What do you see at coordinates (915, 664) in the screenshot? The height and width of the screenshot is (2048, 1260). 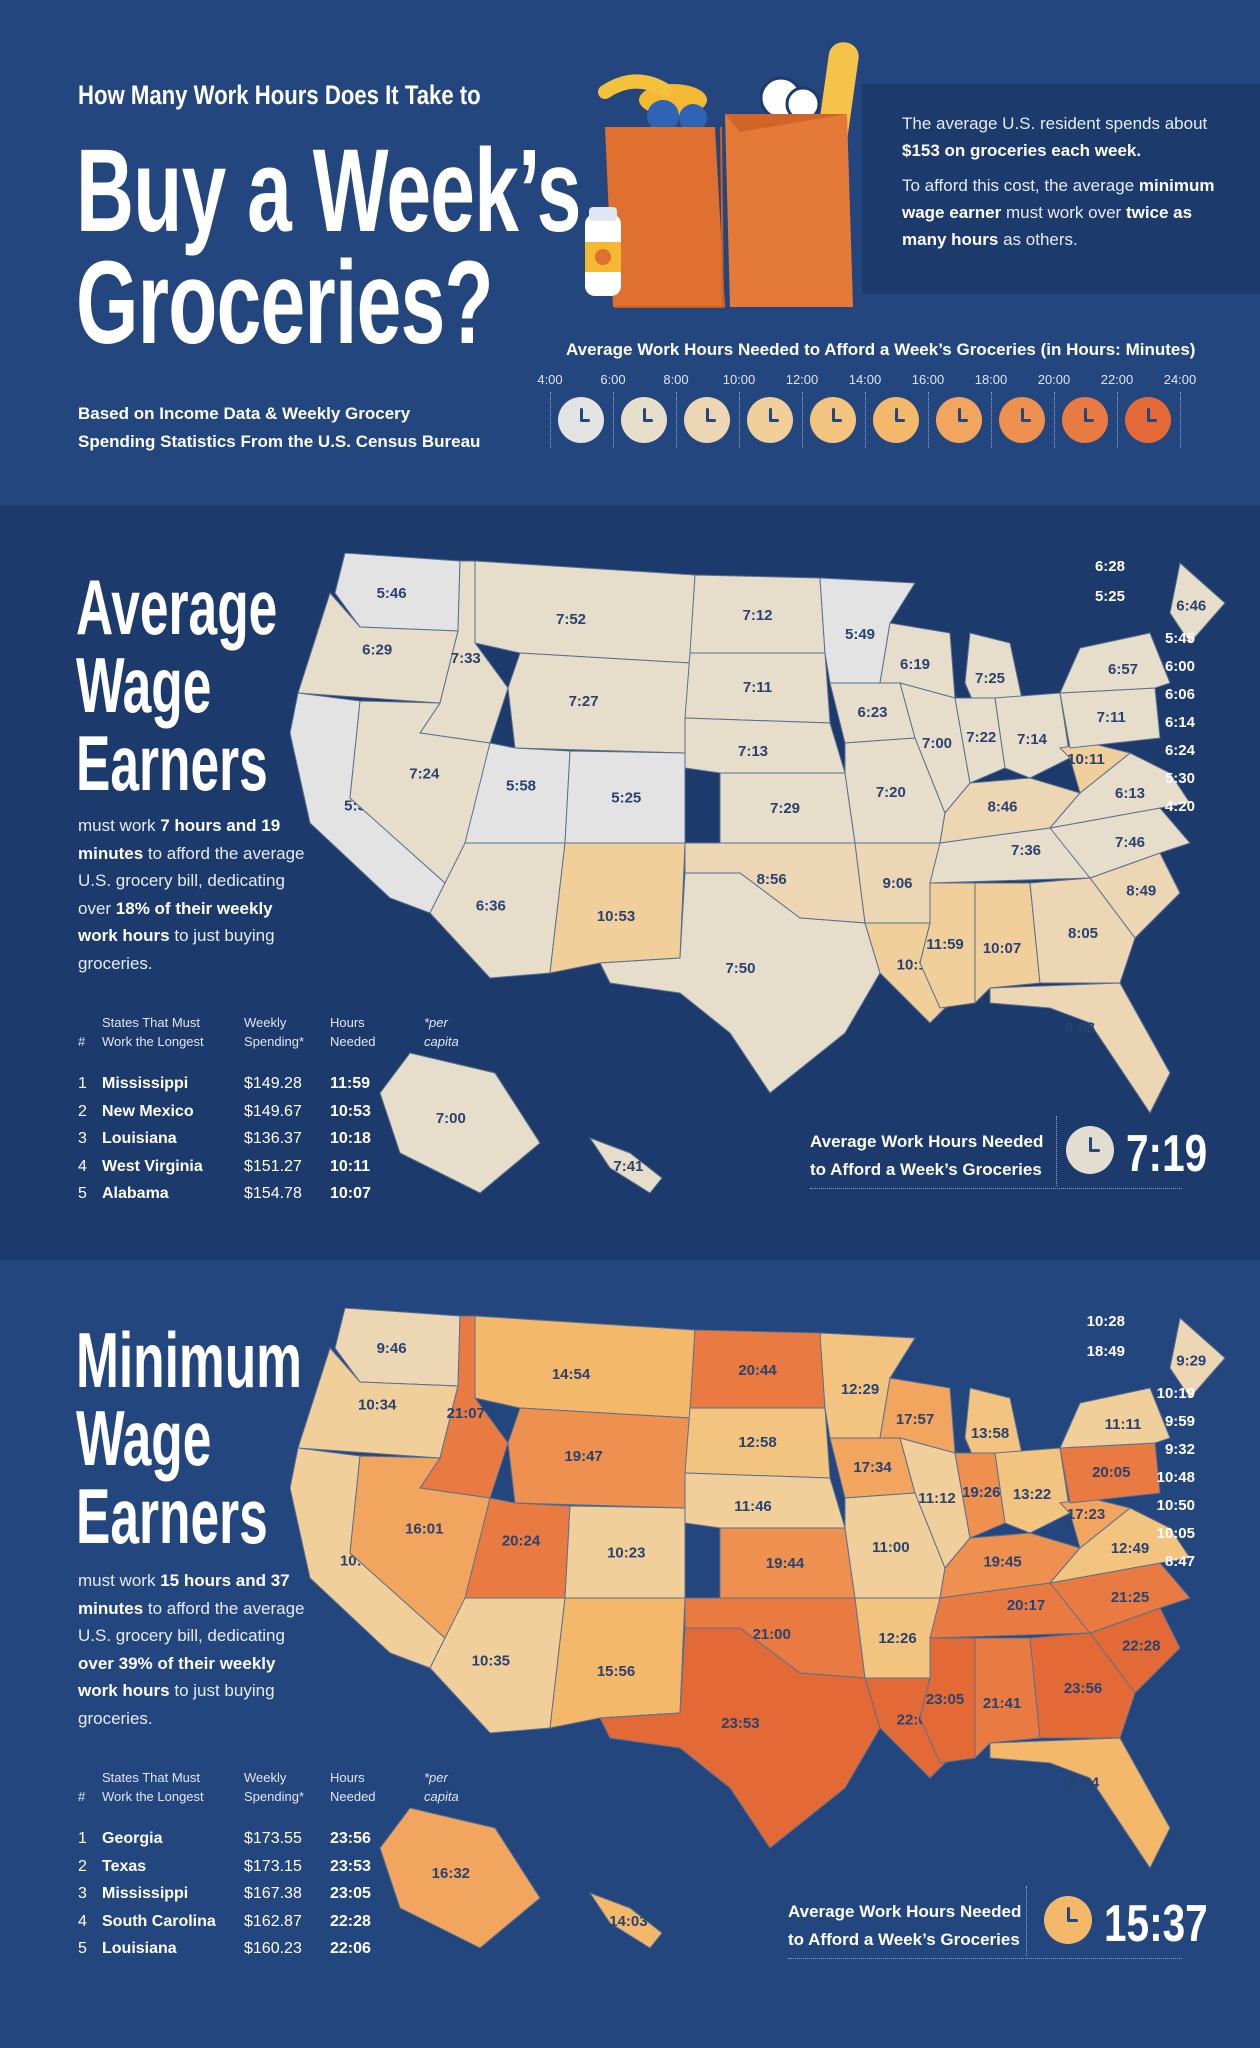 I see `state-label-wi: 6:19` at bounding box center [915, 664].